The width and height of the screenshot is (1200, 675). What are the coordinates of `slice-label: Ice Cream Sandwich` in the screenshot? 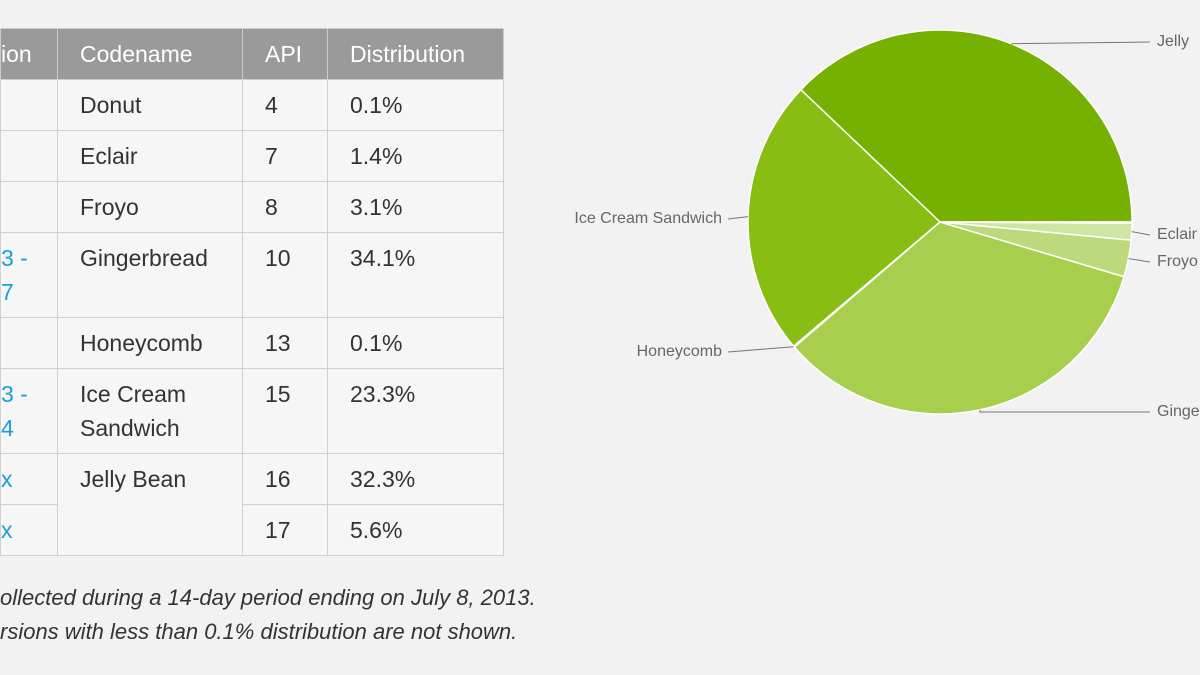 It's located at (648, 218).